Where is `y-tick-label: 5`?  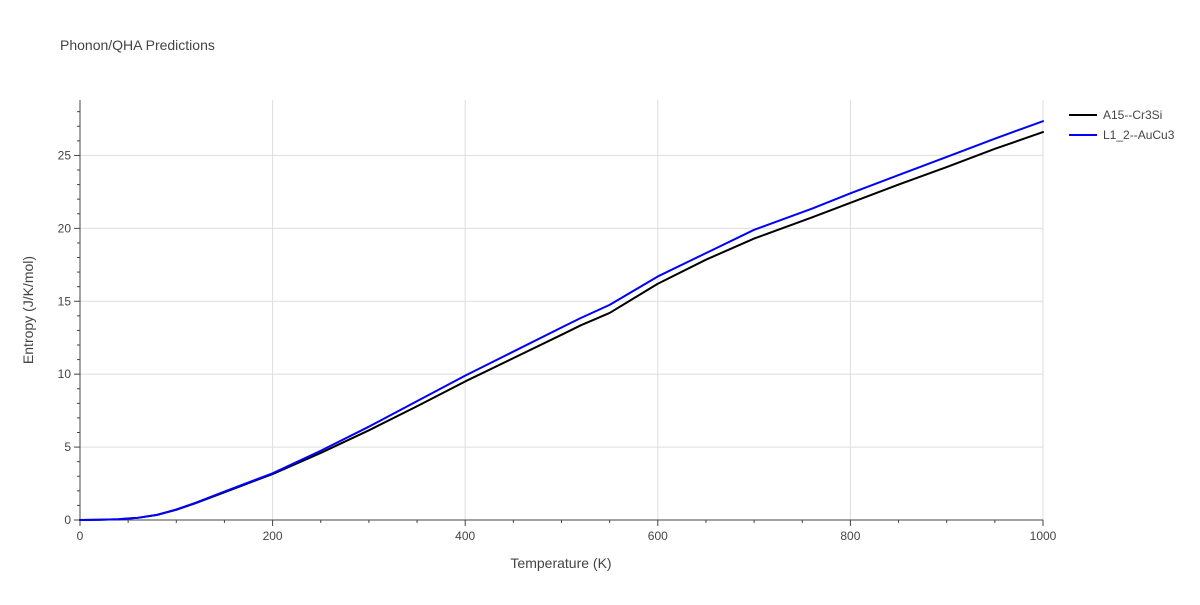
y-tick-label: 5 is located at coordinates (67, 447).